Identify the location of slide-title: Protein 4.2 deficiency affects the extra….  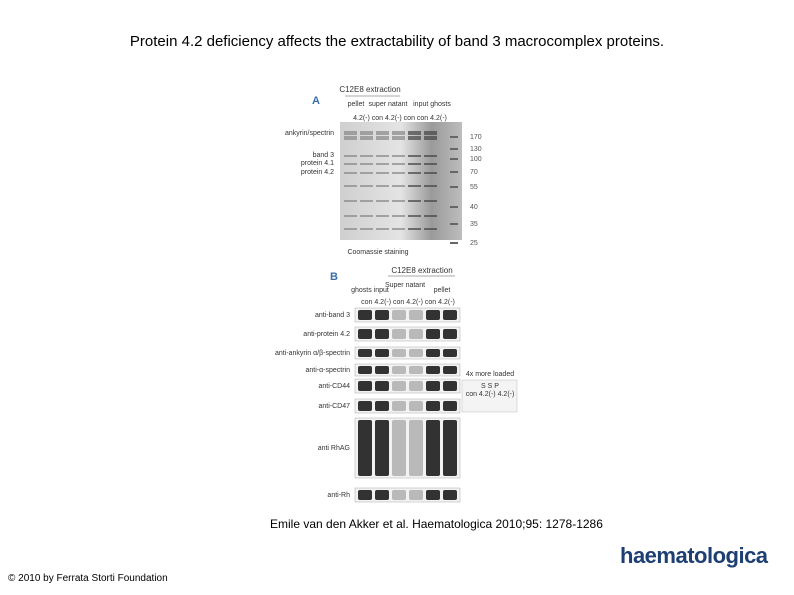
(397, 41).